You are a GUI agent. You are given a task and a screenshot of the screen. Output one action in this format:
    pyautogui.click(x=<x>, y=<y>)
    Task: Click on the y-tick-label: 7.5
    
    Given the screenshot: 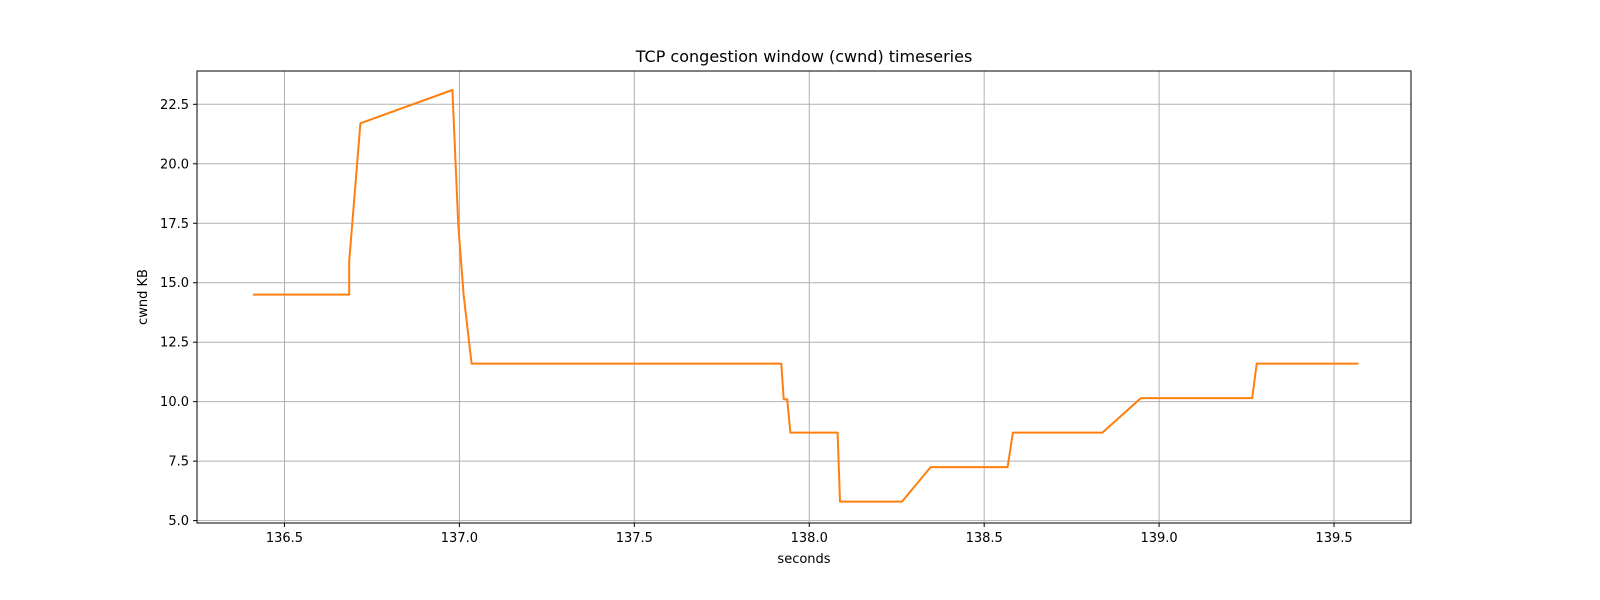 What is the action you would take?
    pyautogui.click(x=178, y=462)
    